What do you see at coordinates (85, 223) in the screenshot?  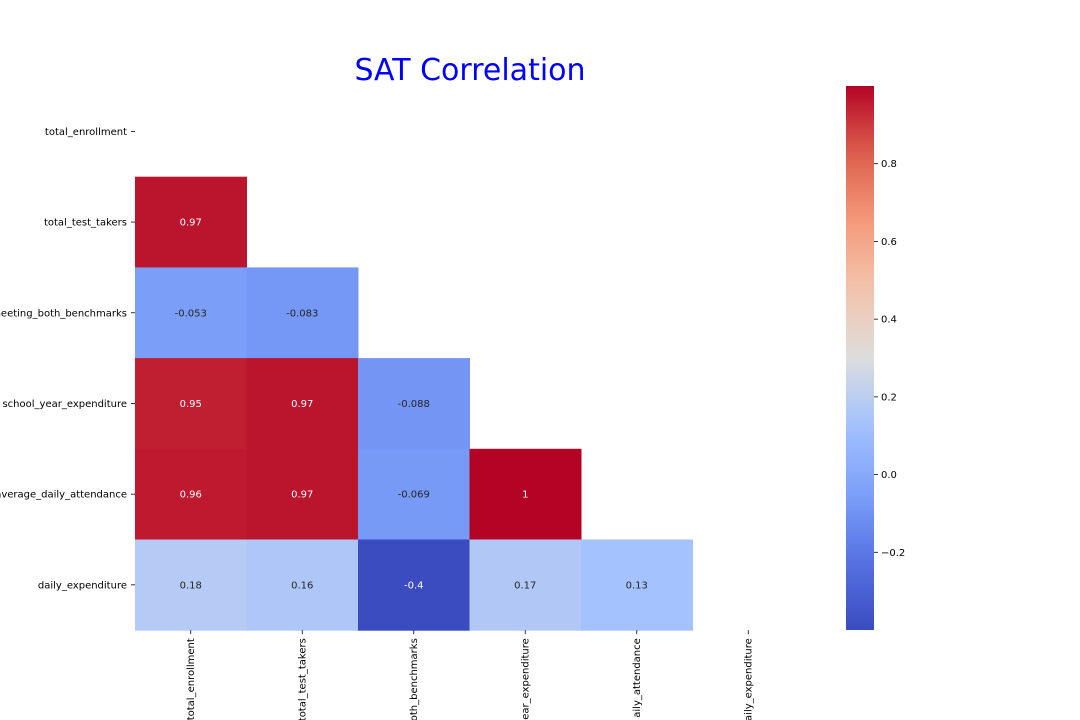 I see `row-label: total_test_takers` at bounding box center [85, 223].